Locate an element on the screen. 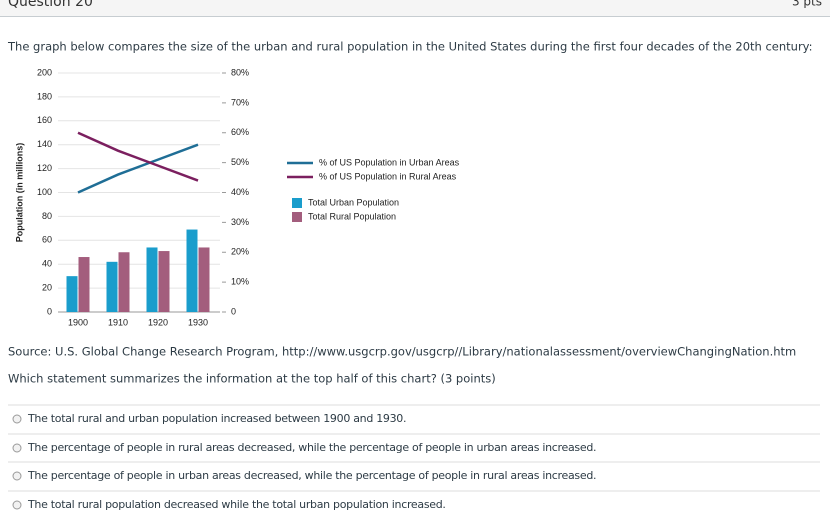 The image size is (830, 529). y-tick-label: 60 is located at coordinates (47, 240).